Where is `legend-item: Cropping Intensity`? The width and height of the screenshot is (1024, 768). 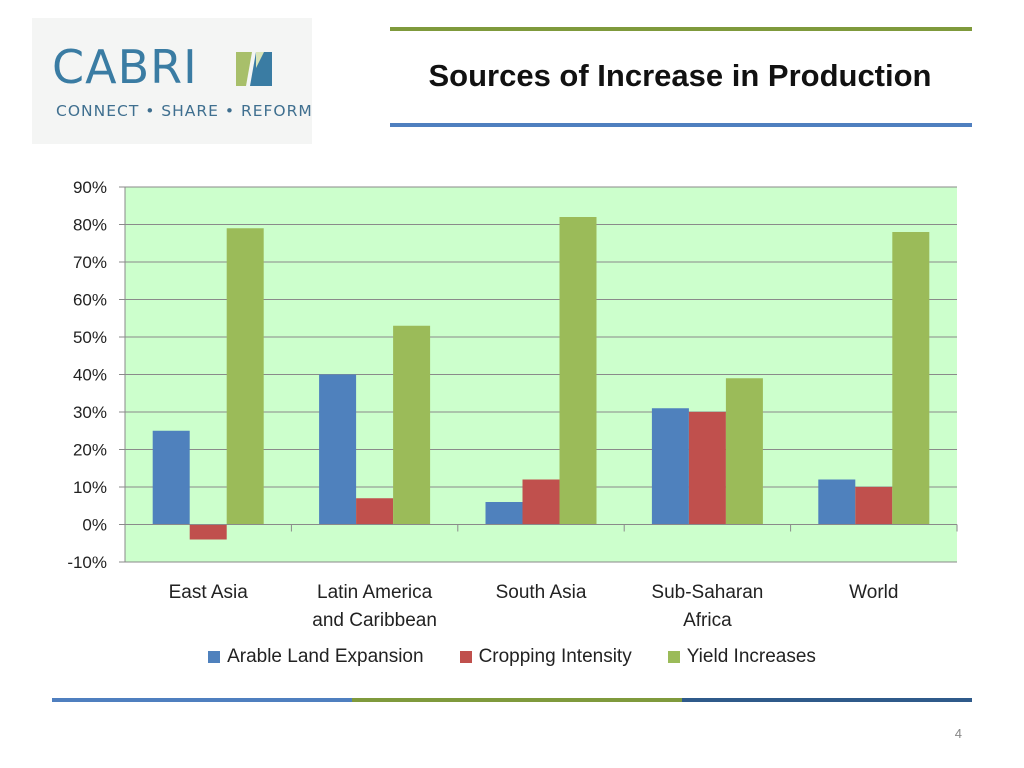
legend-item: Cropping Intensity is located at coordinates (545, 657).